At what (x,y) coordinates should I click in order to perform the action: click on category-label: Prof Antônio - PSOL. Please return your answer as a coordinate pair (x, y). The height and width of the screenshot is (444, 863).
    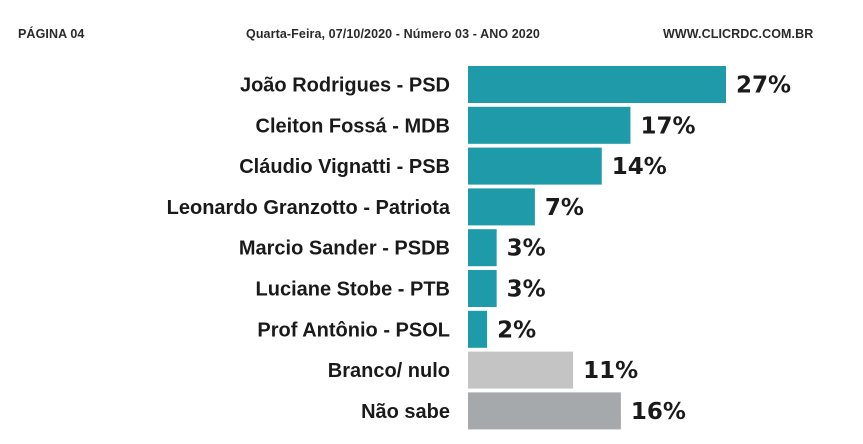
    Looking at the image, I should click on (353, 330).